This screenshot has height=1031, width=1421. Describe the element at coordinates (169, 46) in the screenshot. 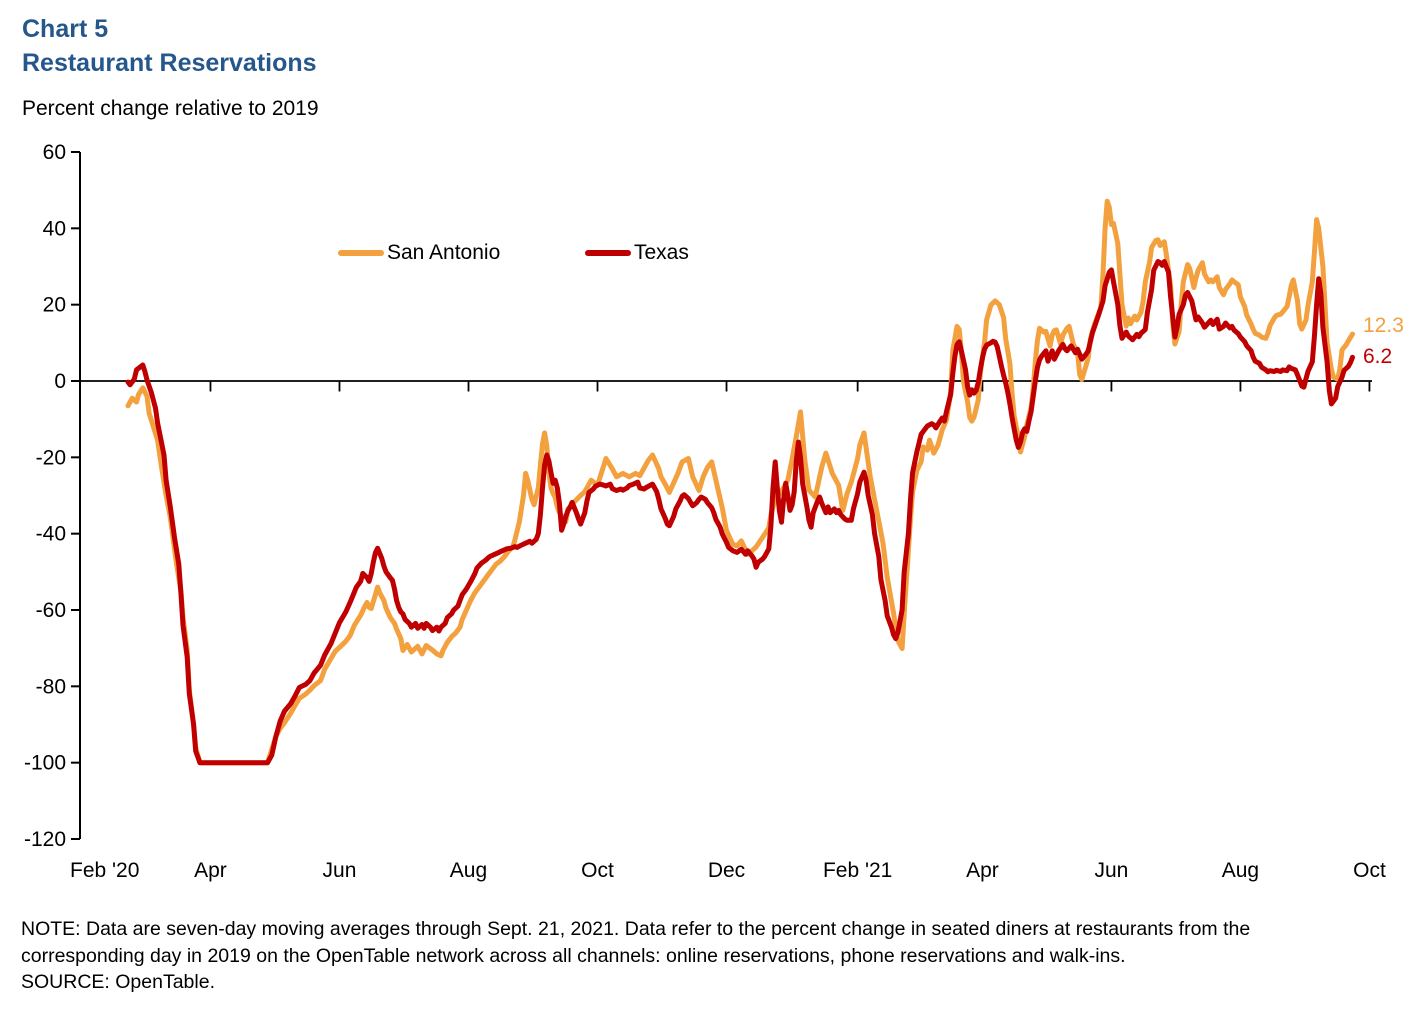

I see `page-title: Chart 5 Restaurant Reservations` at that location.